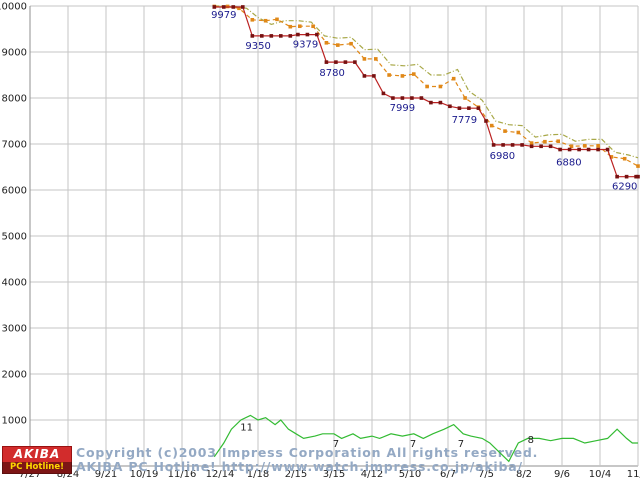 The width and height of the screenshot is (640, 480). I want to click on svg-text: 10000, so click(13, 7).